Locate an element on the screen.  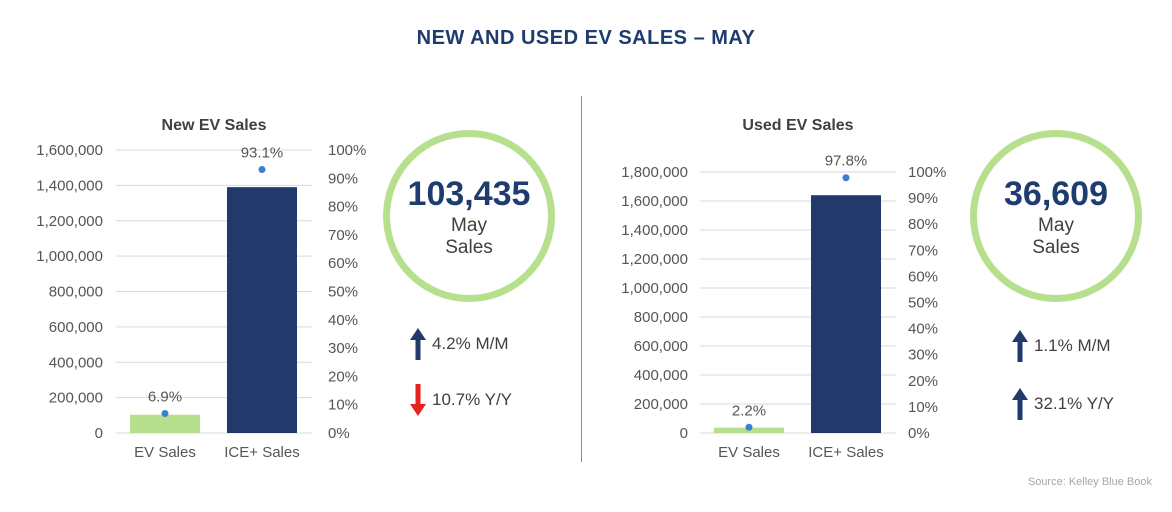
new-sales-label-month: May is located at coordinates (469, 225).